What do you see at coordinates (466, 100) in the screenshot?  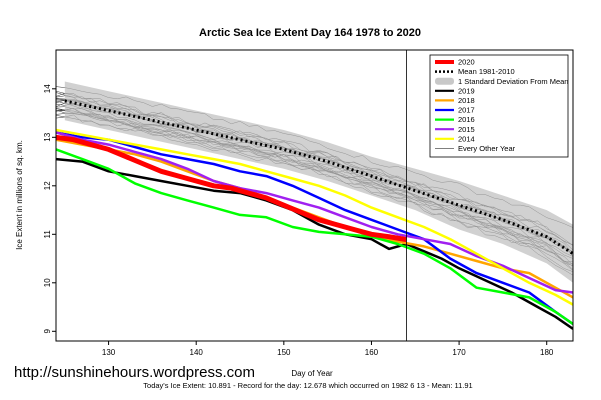 I see `legend-label: 2018` at bounding box center [466, 100].